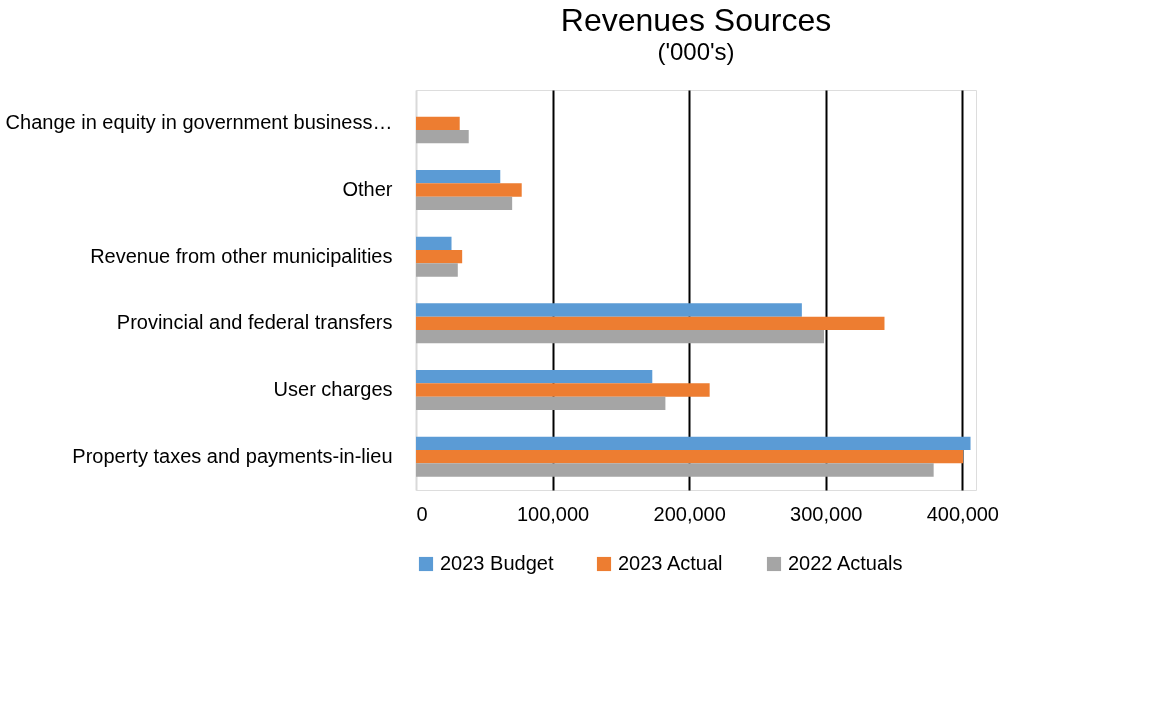 The image size is (1155, 709). Describe the element at coordinates (670, 563) in the screenshot. I see `legend-label: 2023 Actual` at that location.